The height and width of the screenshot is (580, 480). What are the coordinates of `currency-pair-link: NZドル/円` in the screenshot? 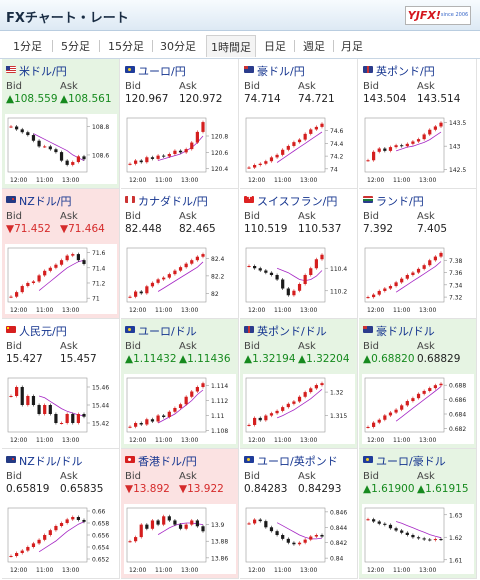 It's located at (45, 201).